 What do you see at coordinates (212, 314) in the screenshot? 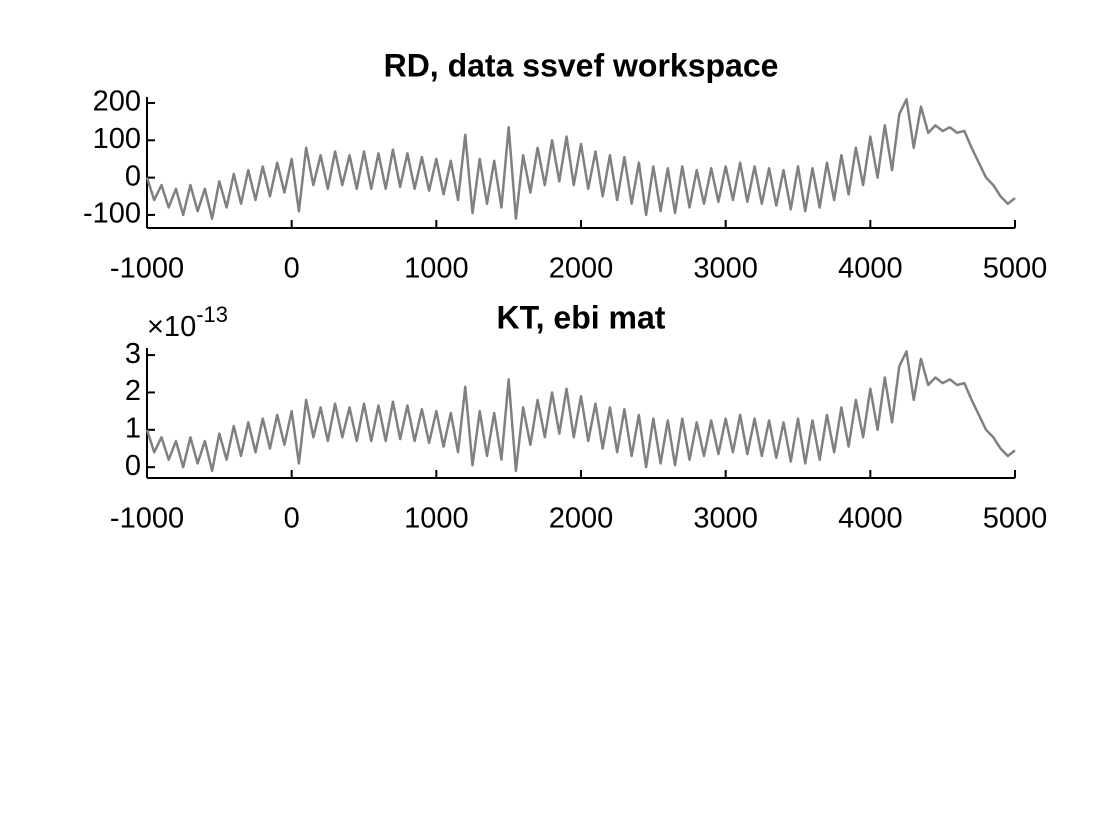
I see `multiplier-exponent: -13` at bounding box center [212, 314].